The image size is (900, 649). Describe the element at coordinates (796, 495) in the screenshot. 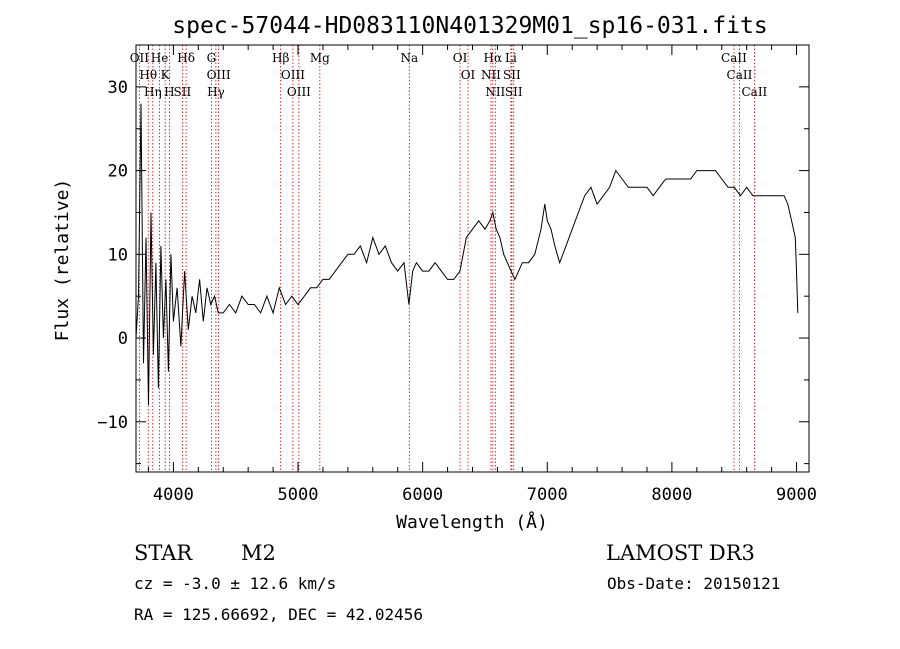

I see `x-tick-label: 9000` at that location.